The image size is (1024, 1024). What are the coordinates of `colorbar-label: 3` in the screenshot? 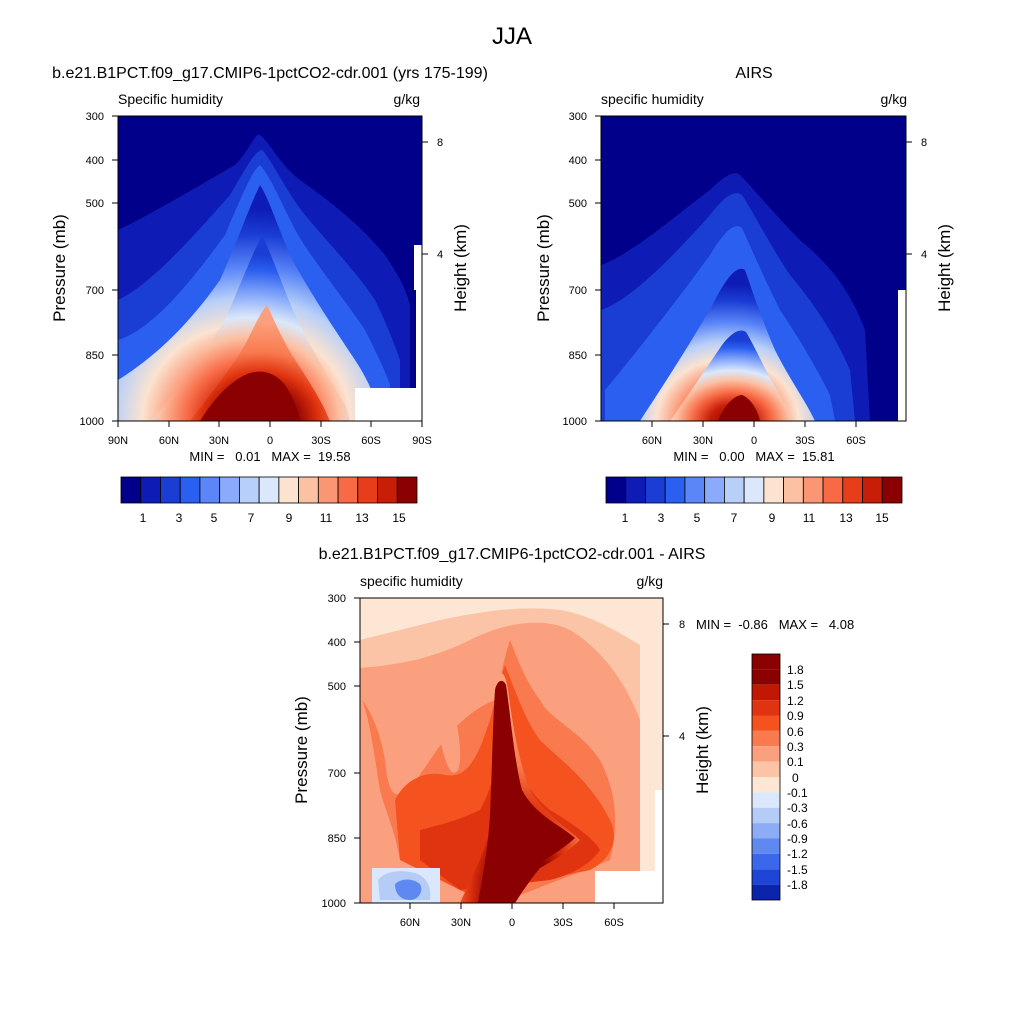 It's located at (661, 518).